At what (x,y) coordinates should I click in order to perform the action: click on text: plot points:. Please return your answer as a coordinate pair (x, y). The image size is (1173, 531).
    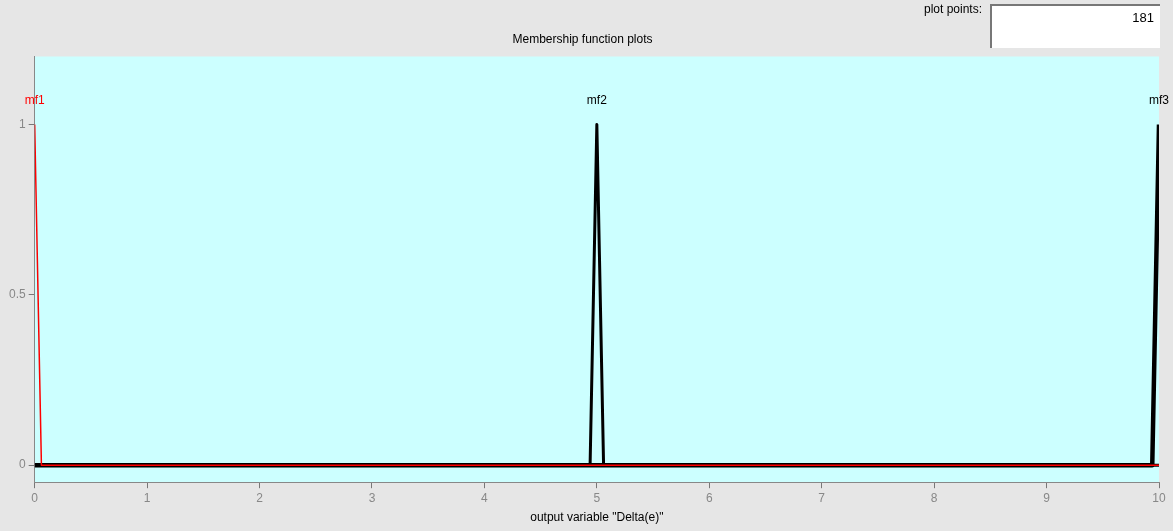
    Looking at the image, I should click on (952, 9).